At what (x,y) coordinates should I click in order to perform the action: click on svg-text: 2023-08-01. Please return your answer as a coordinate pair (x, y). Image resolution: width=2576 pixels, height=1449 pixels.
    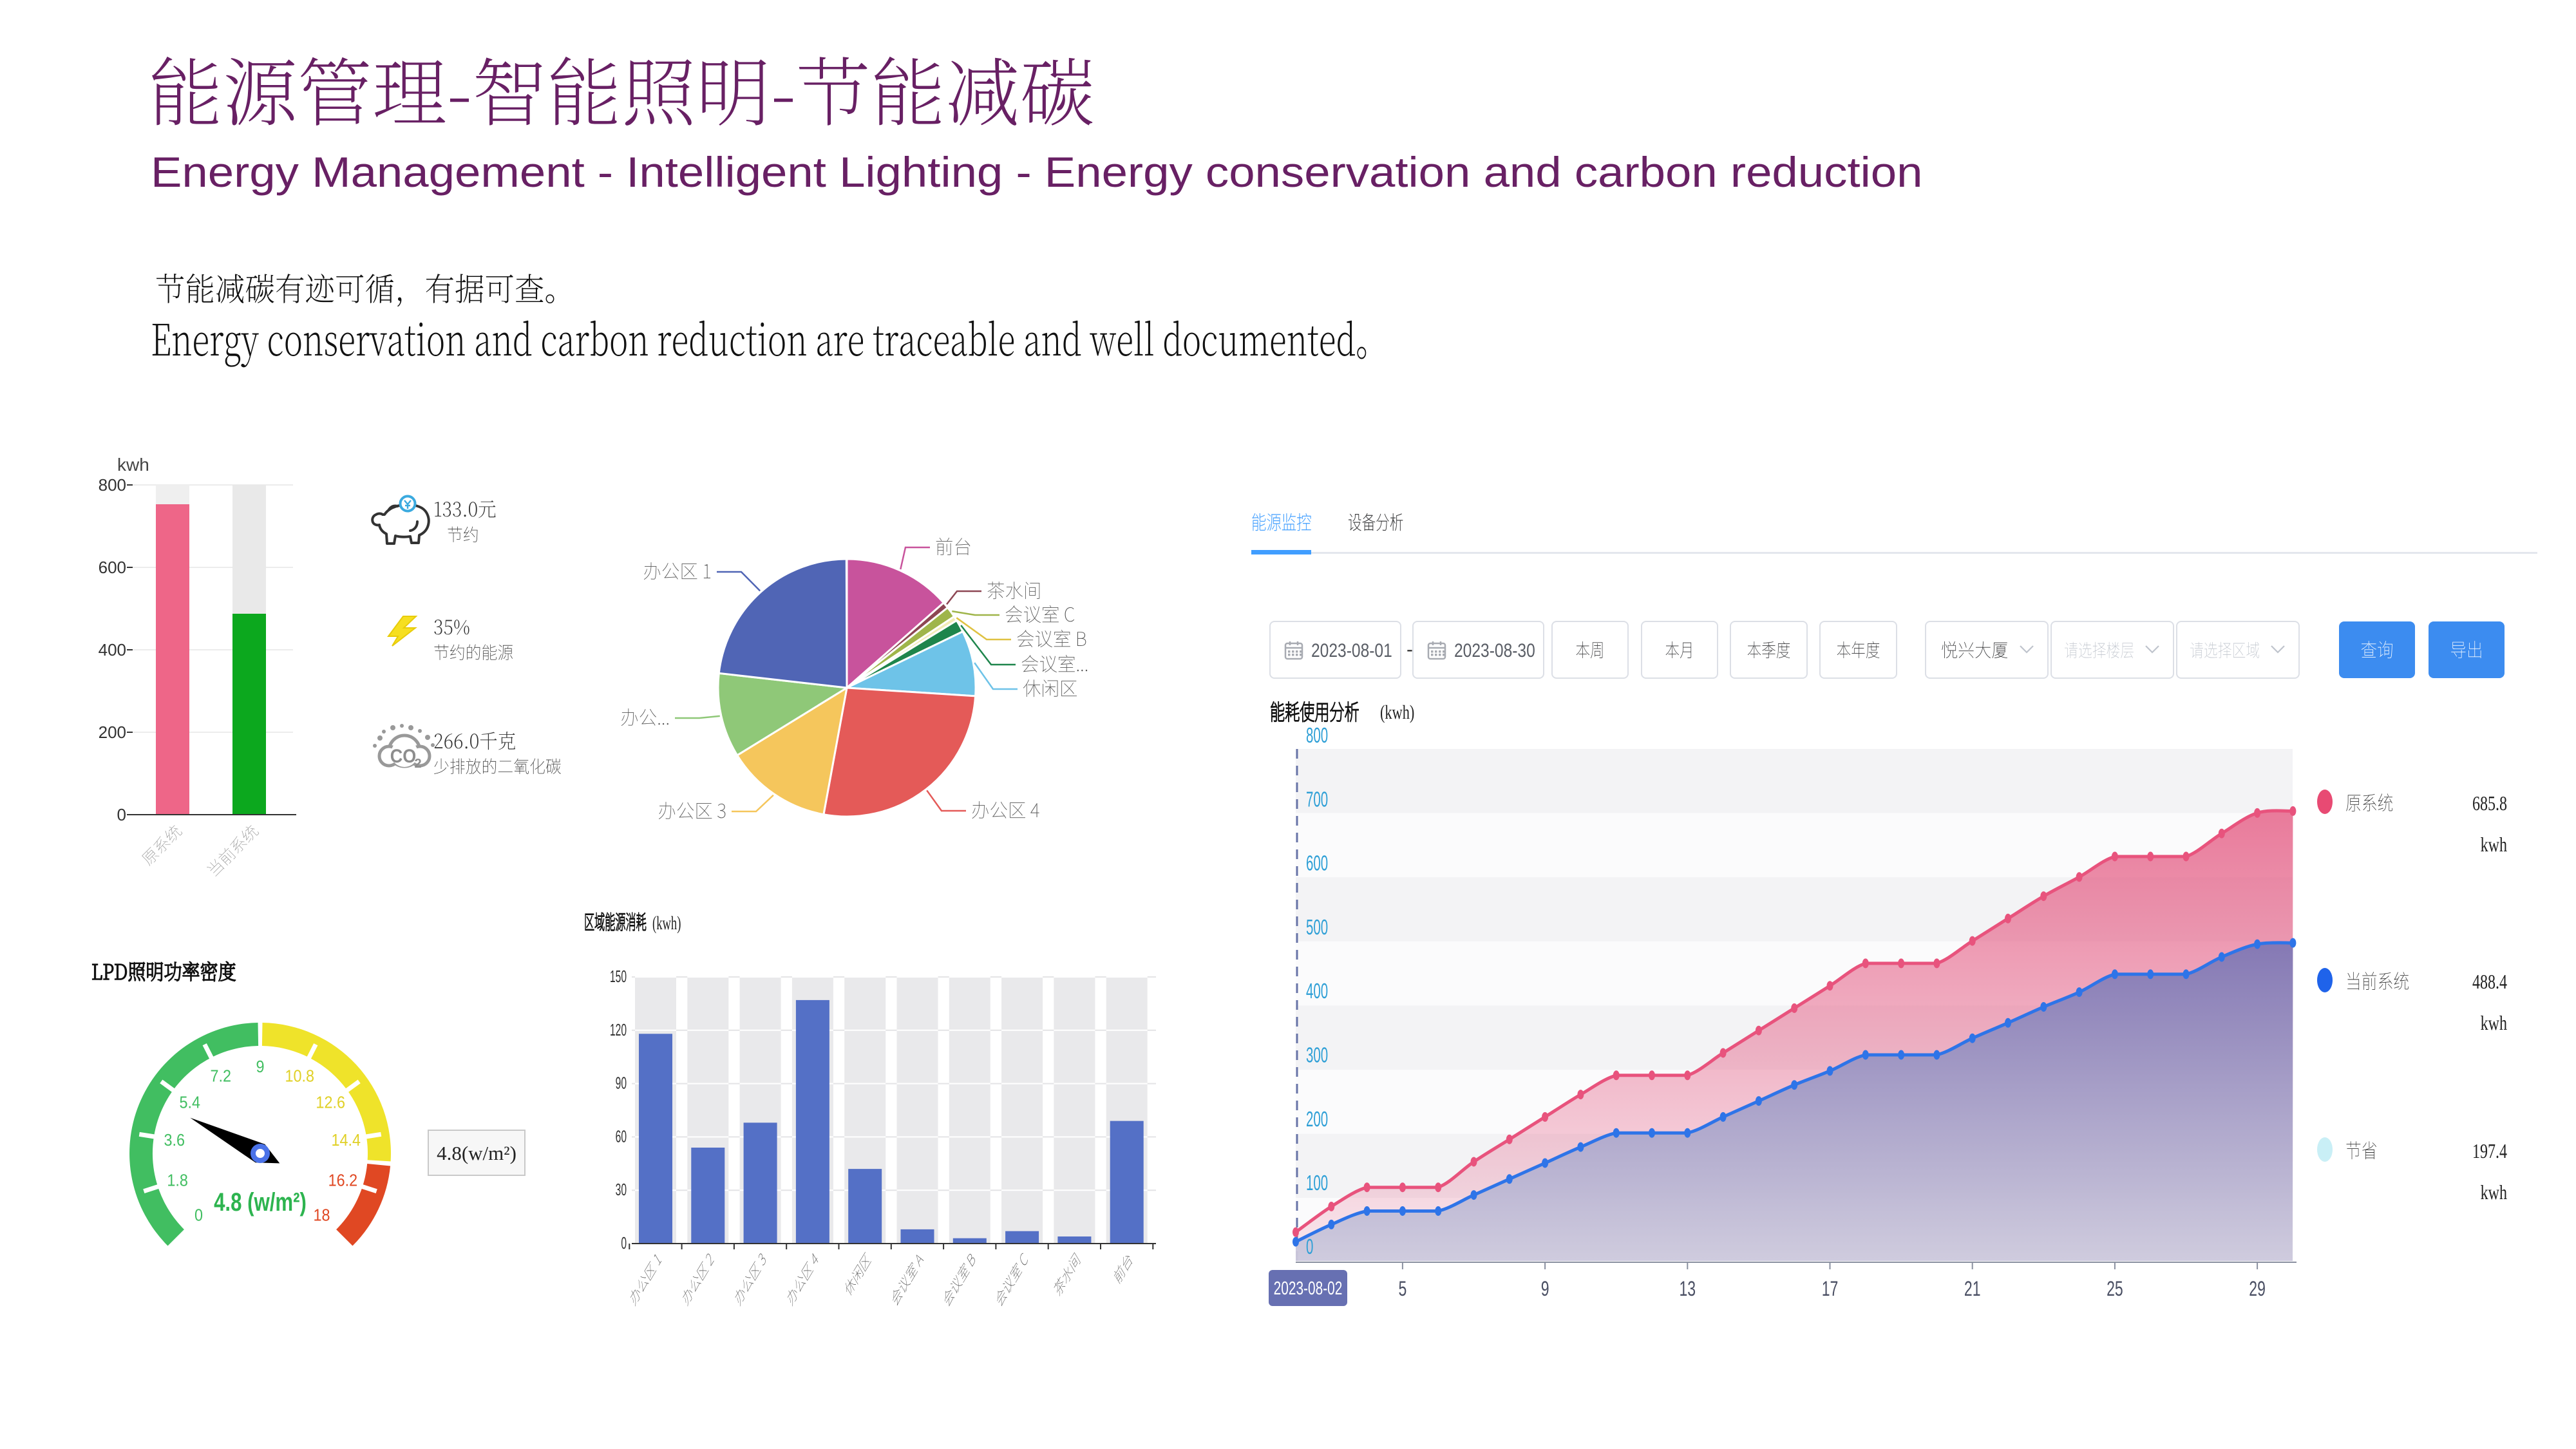
    Looking at the image, I should click on (1351, 650).